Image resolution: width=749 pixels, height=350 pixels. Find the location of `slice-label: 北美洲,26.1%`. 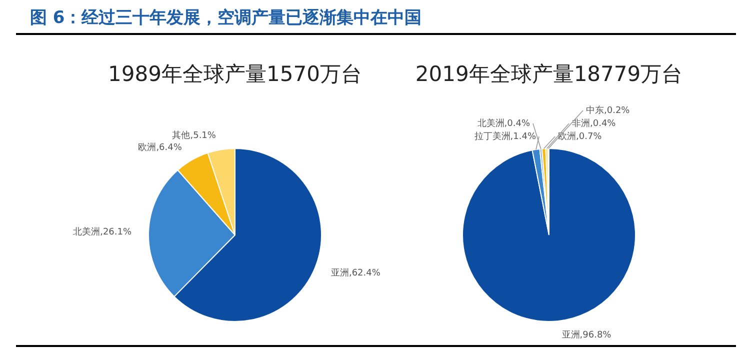

slice-label: 北美洲,26.1% is located at coordinates (102, 232).